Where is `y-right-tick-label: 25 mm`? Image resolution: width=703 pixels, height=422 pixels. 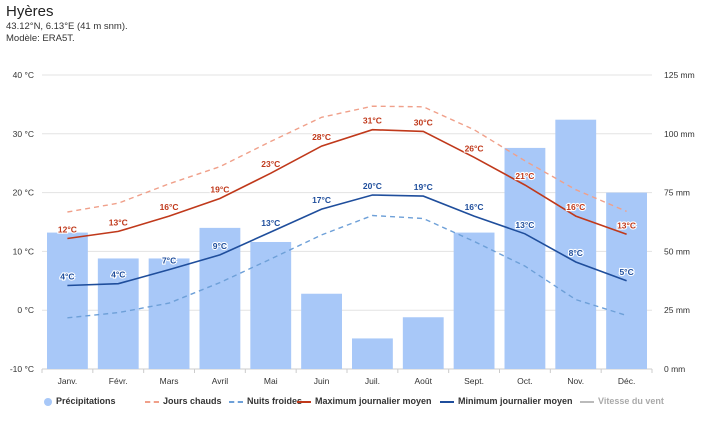
y-right-tick-label: 25 mm is located at coordinates (677, 310).